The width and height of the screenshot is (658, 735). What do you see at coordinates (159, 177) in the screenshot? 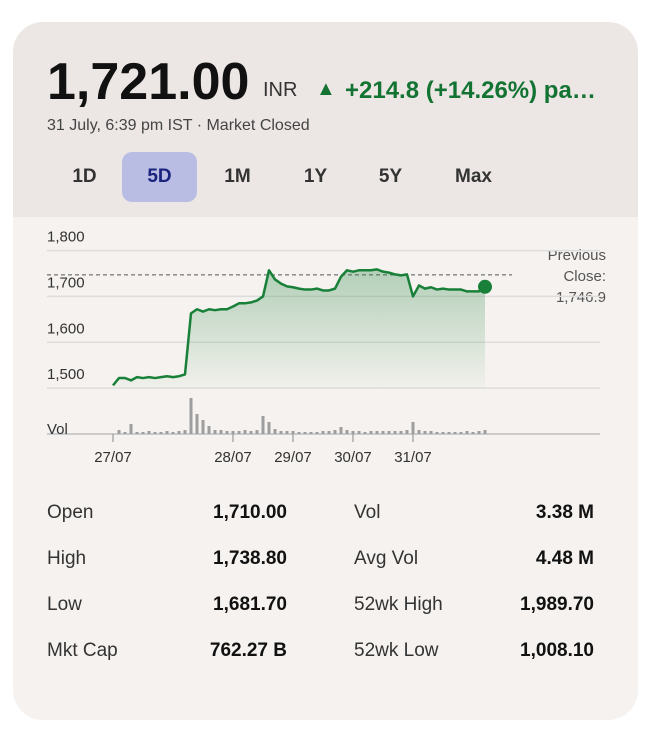
I see `tab: 5D` at bounding box center [159, 177].